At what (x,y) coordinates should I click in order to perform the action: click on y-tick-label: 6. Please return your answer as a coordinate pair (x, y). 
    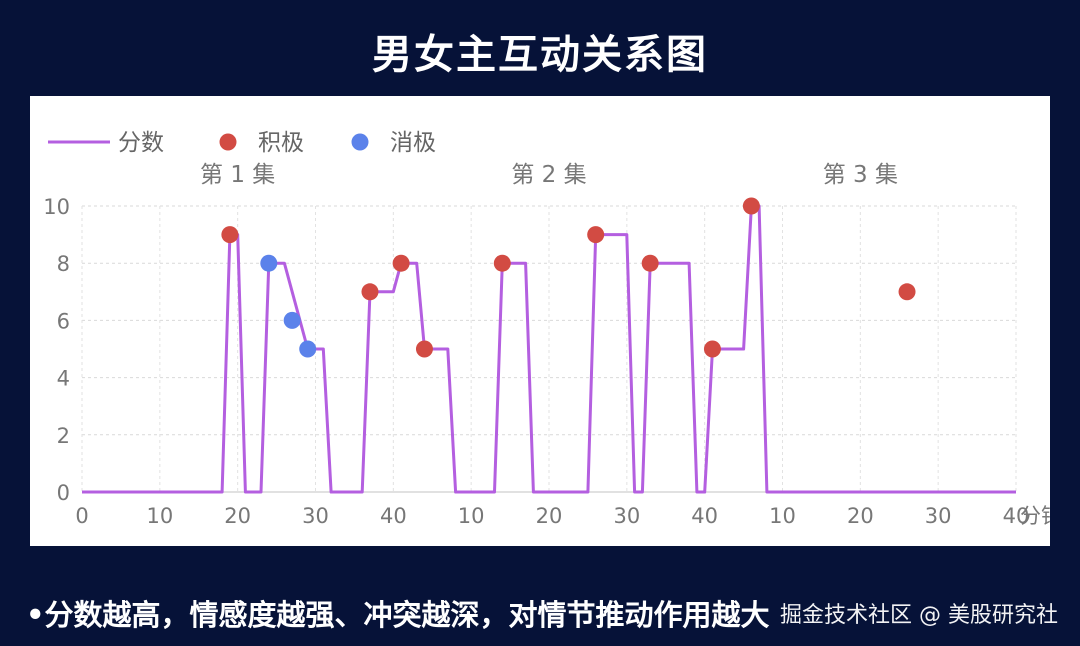
    Looking at the image, I should click on (63, 321).